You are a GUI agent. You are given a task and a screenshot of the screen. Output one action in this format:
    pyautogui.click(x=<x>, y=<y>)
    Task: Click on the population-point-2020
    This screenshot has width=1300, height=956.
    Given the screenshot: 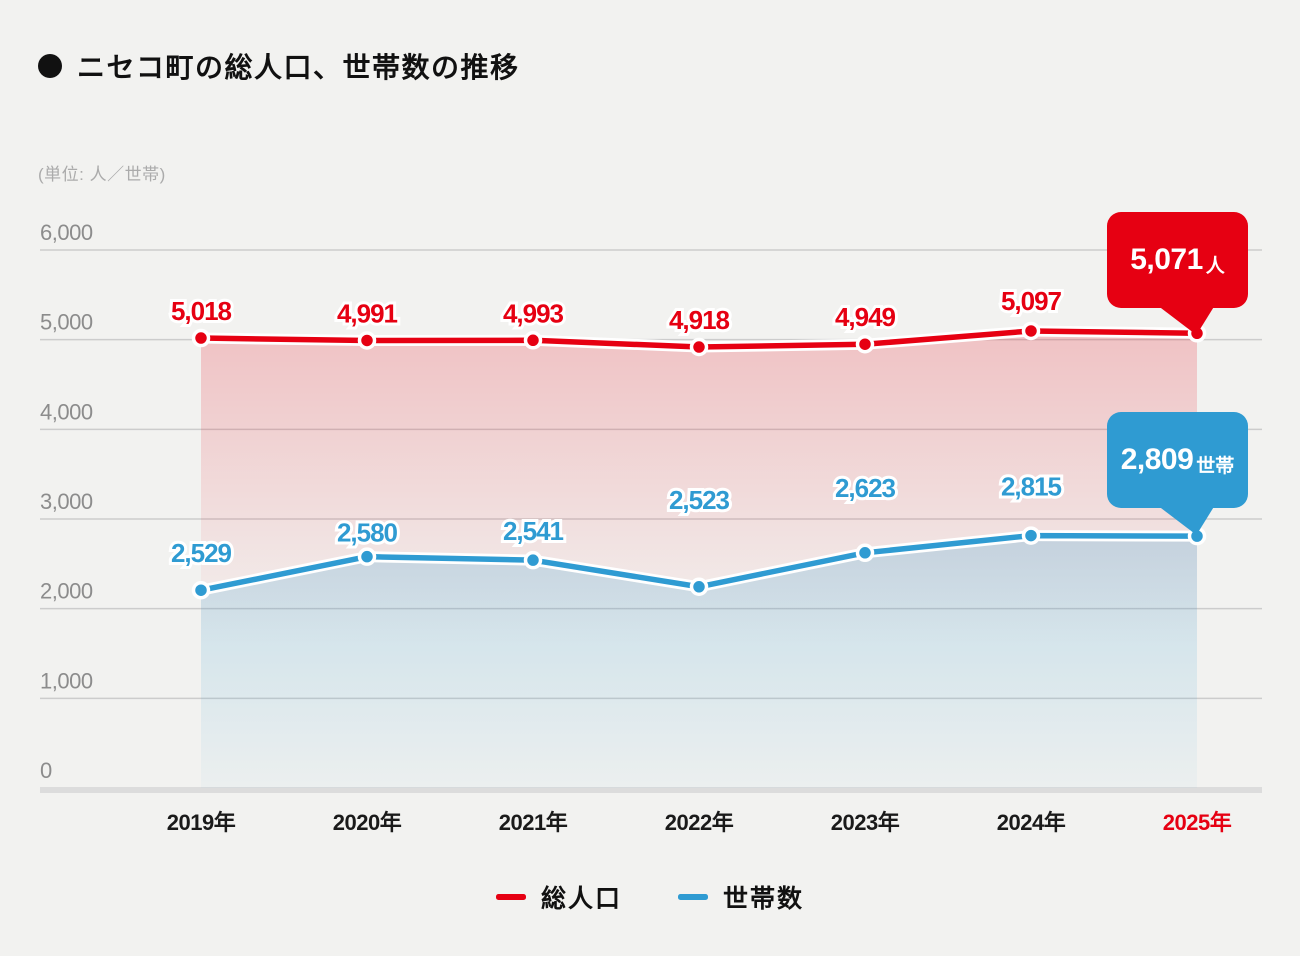 What is the action you would take?
    pyautogui.click(x=367, y=340)
    